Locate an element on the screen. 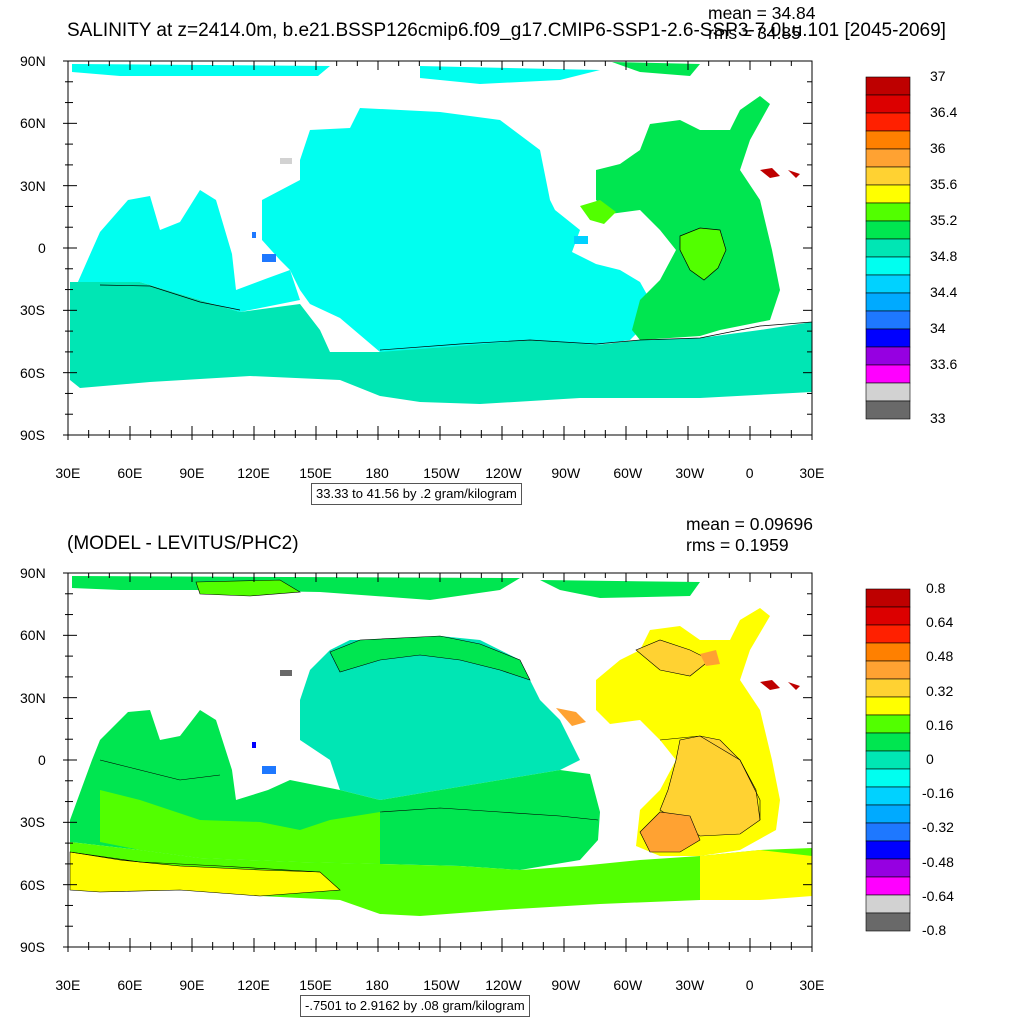 This screenshot has width=1024, height=1024. panel2-blue-patch2 is located at coordinates (254, 745).